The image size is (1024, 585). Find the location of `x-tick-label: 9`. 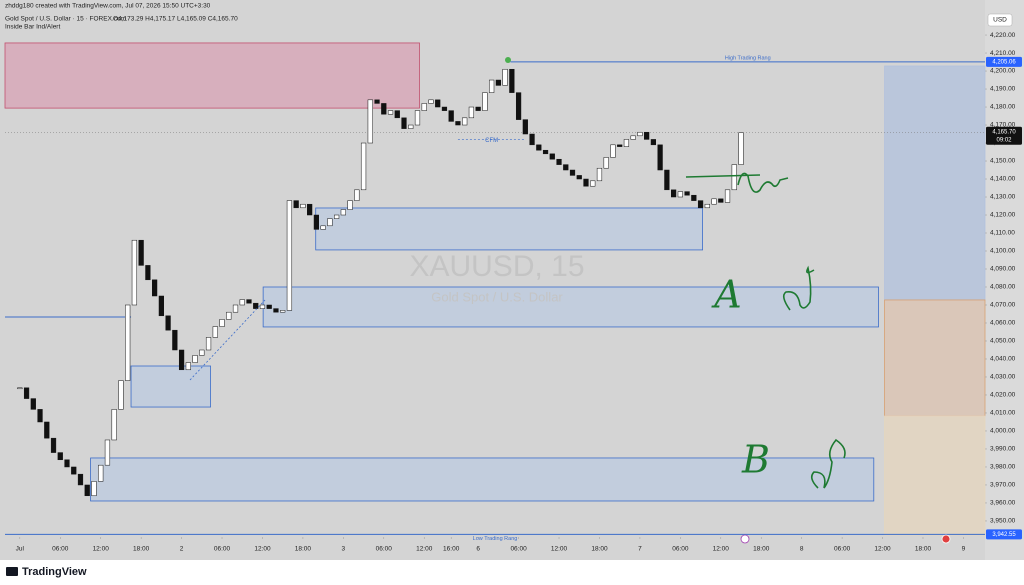

x-tick-label: 9 is located at coordinates (964, 549).